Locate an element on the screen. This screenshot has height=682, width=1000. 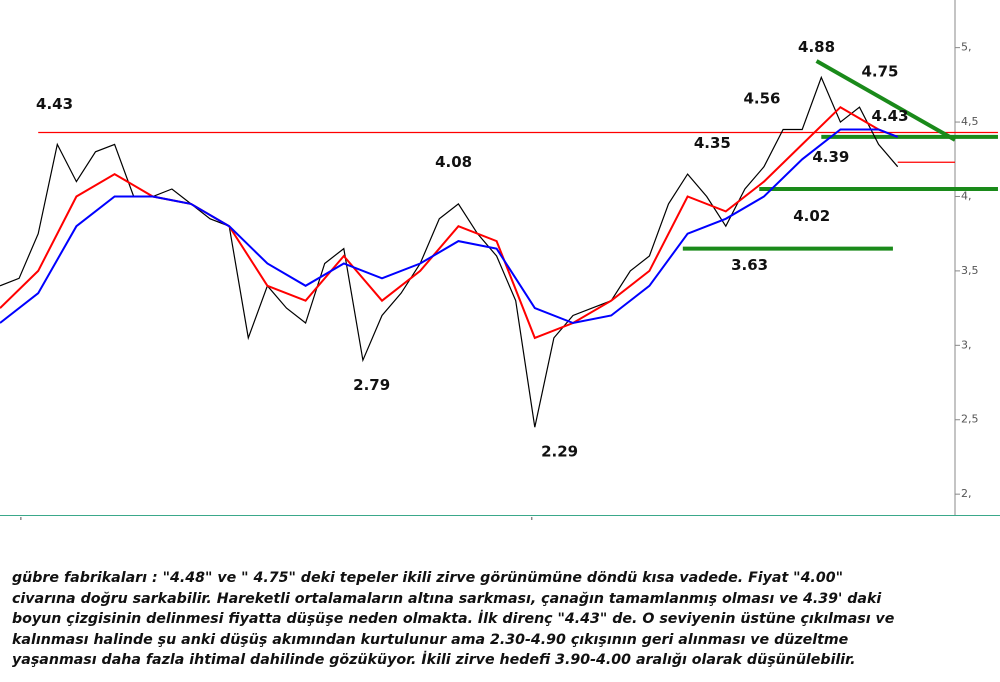
level-line is located at coordinates (885, 100).